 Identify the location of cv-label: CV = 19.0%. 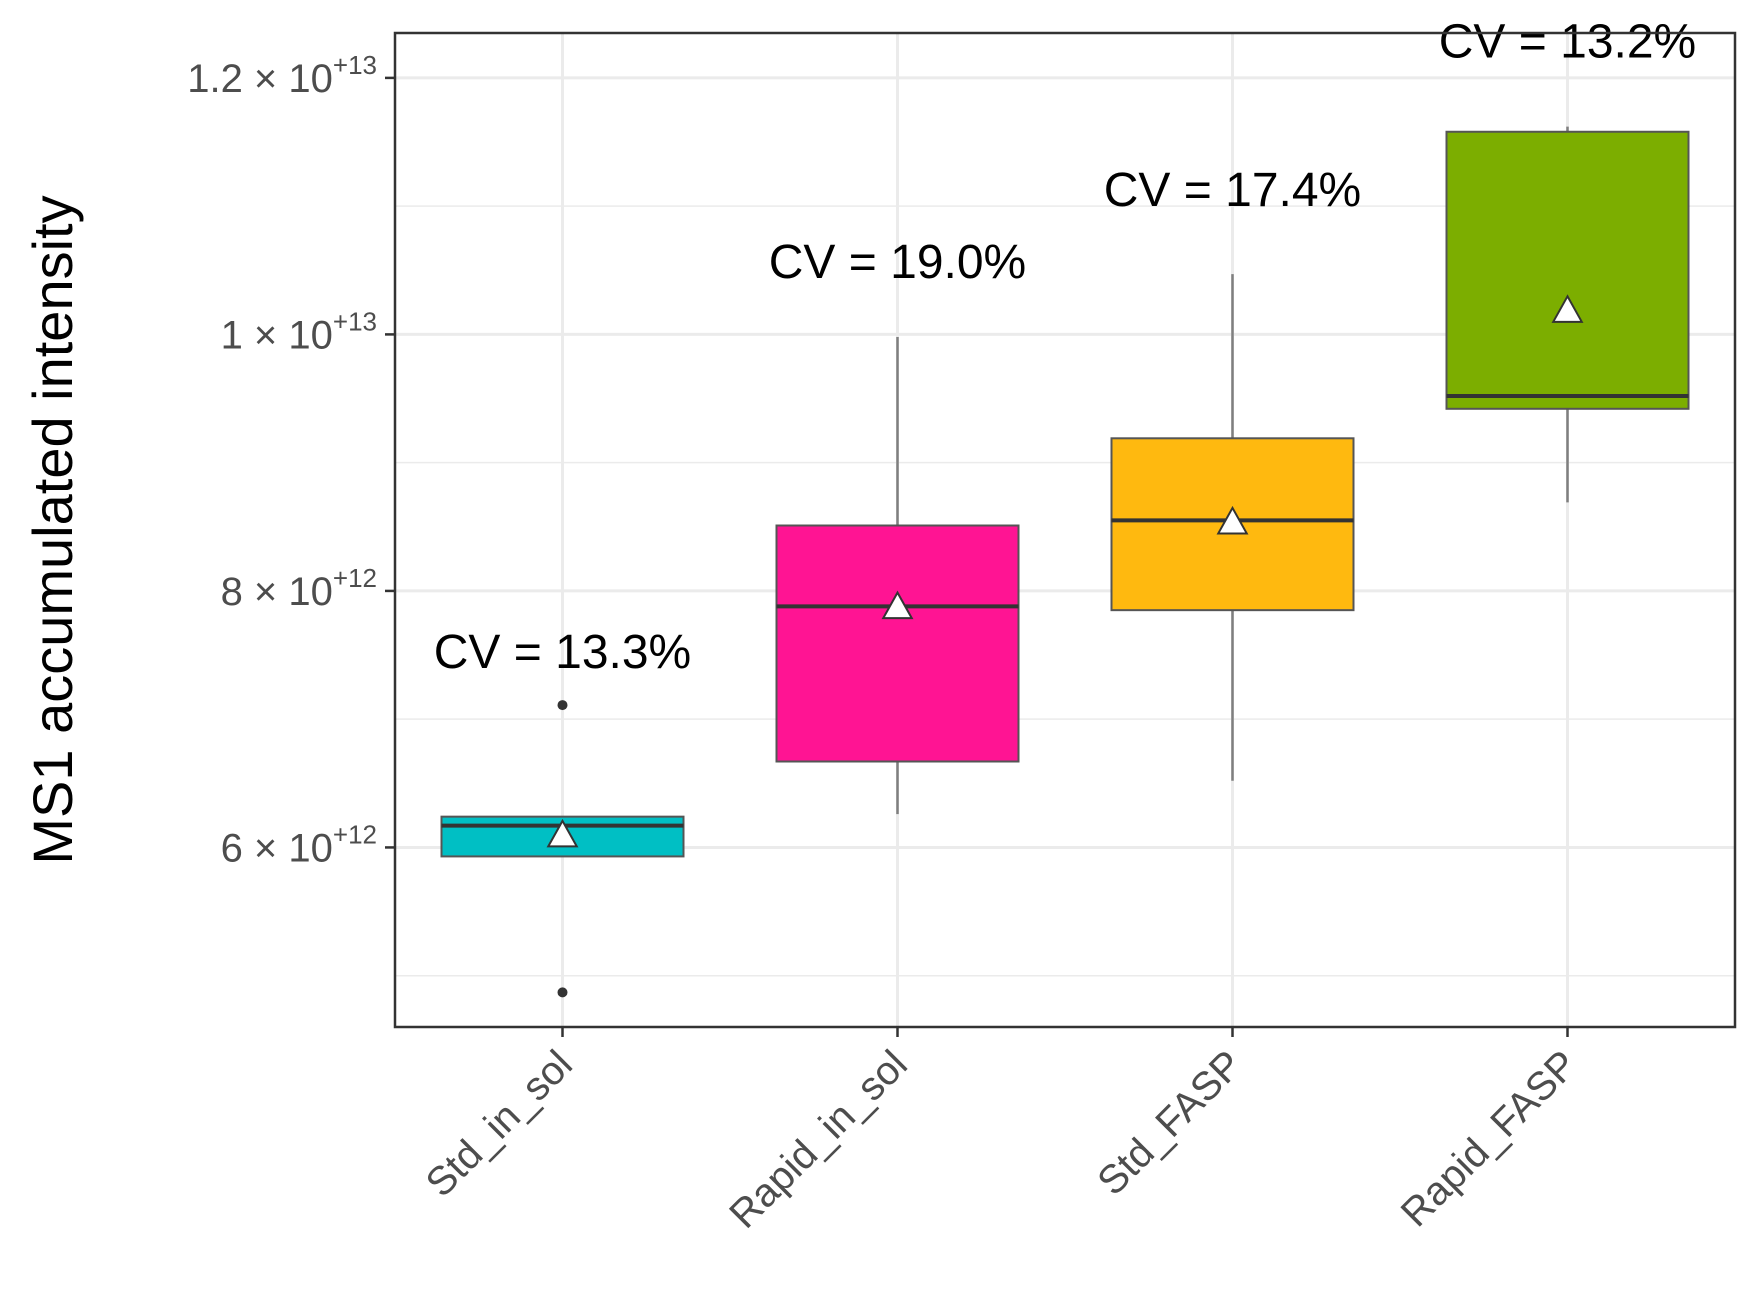
(897, 262).